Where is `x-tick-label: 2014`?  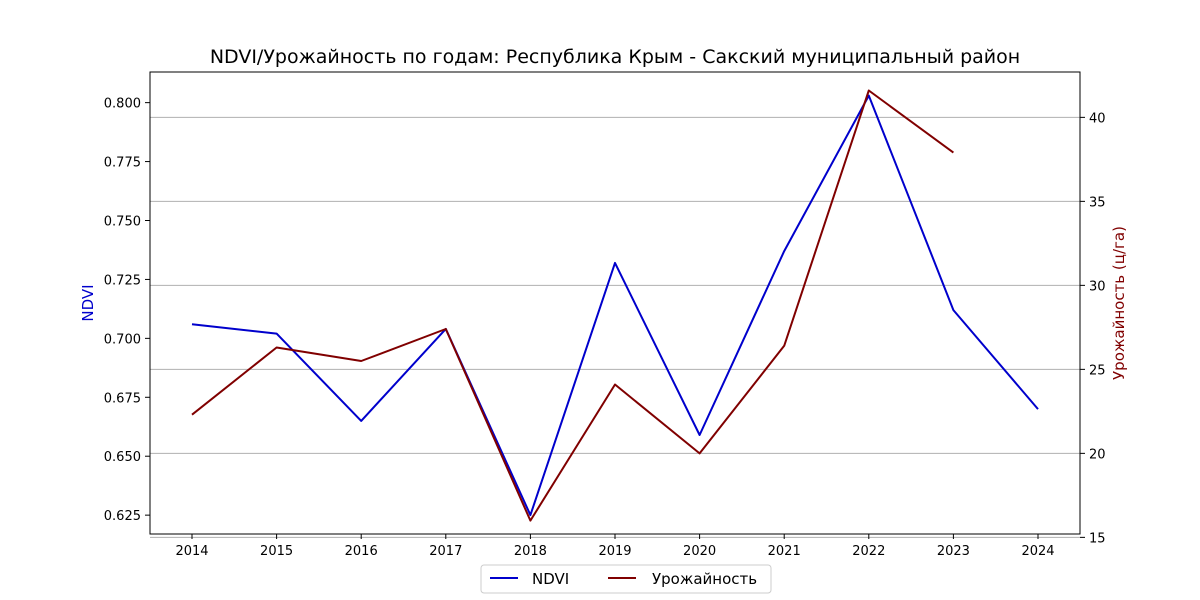
x-tick-label: 2014 is located at coordinates (191, 551).